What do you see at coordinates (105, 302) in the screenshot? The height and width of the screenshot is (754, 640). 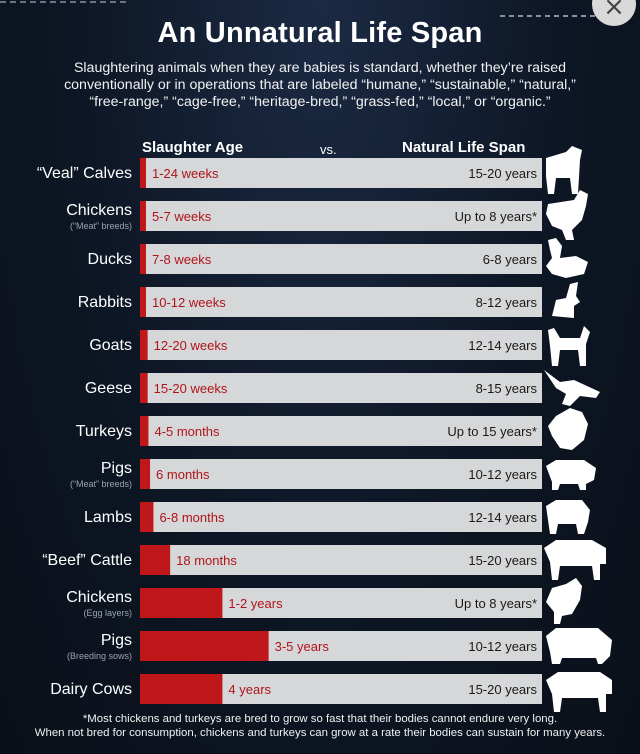 I see `animal-label: Rabbits` at bounding box center [105, 302].